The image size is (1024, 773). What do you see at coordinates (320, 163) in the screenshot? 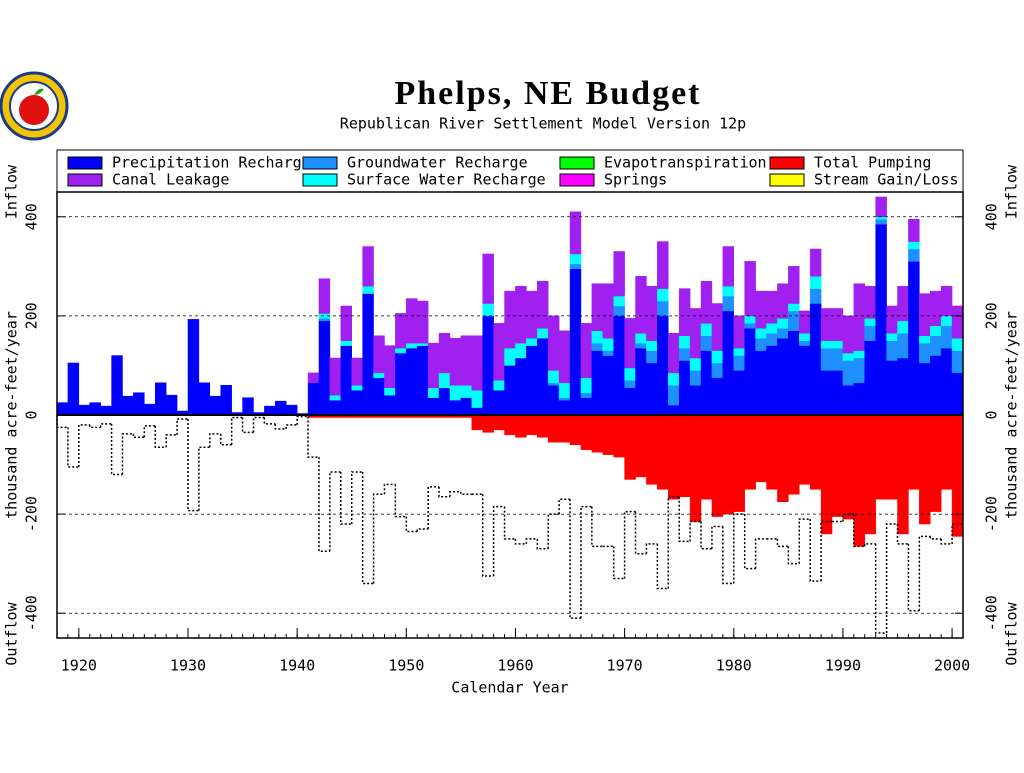
I see `legend-swatch` at bounding box center [320, 163].